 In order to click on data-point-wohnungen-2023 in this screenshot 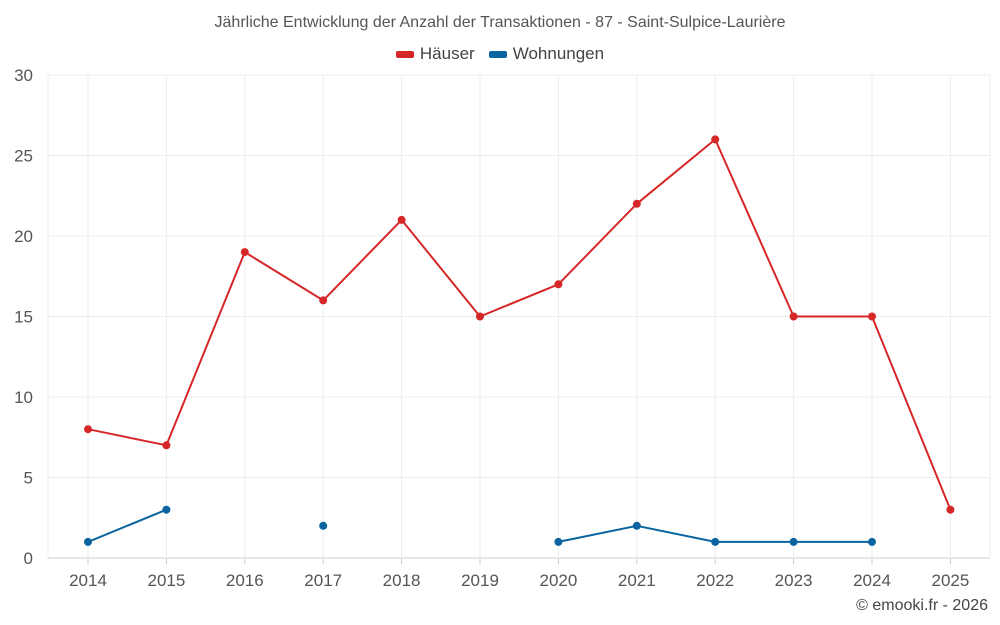, I will do `click(793, 541)`.